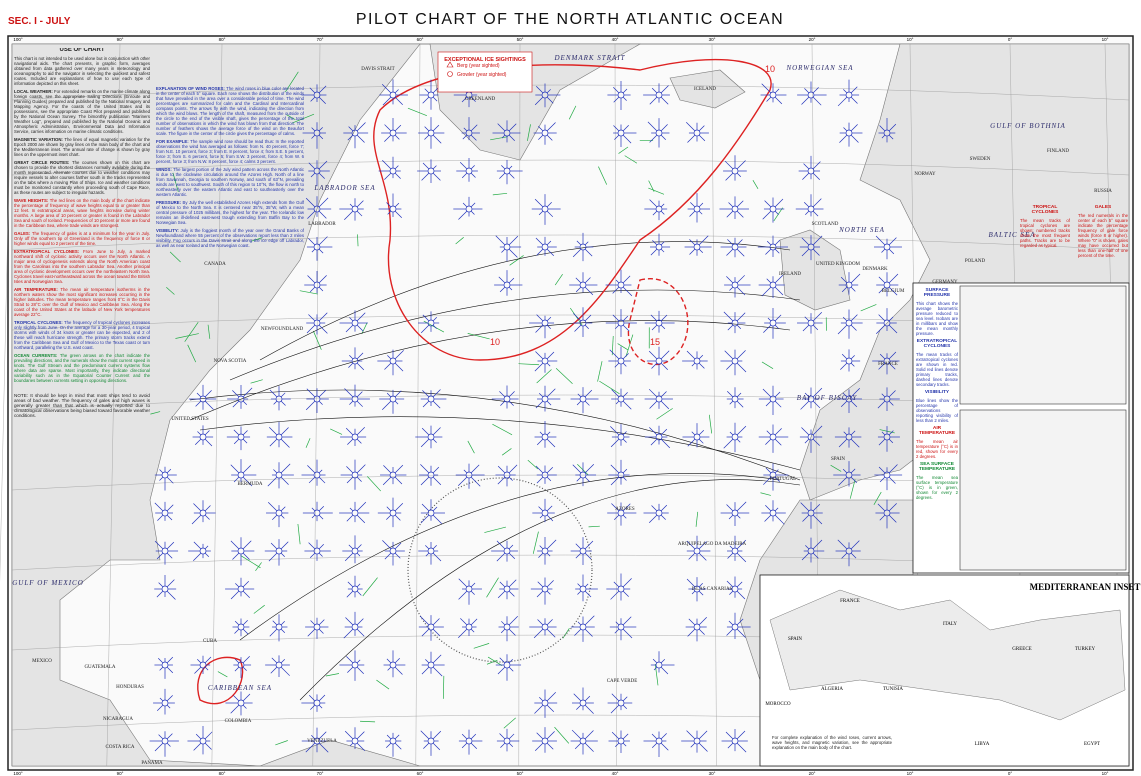  Describe the element at coordinates (172, 141) in the screenshot. I see `section-heading: FOR EXAMPLE:` at that location.